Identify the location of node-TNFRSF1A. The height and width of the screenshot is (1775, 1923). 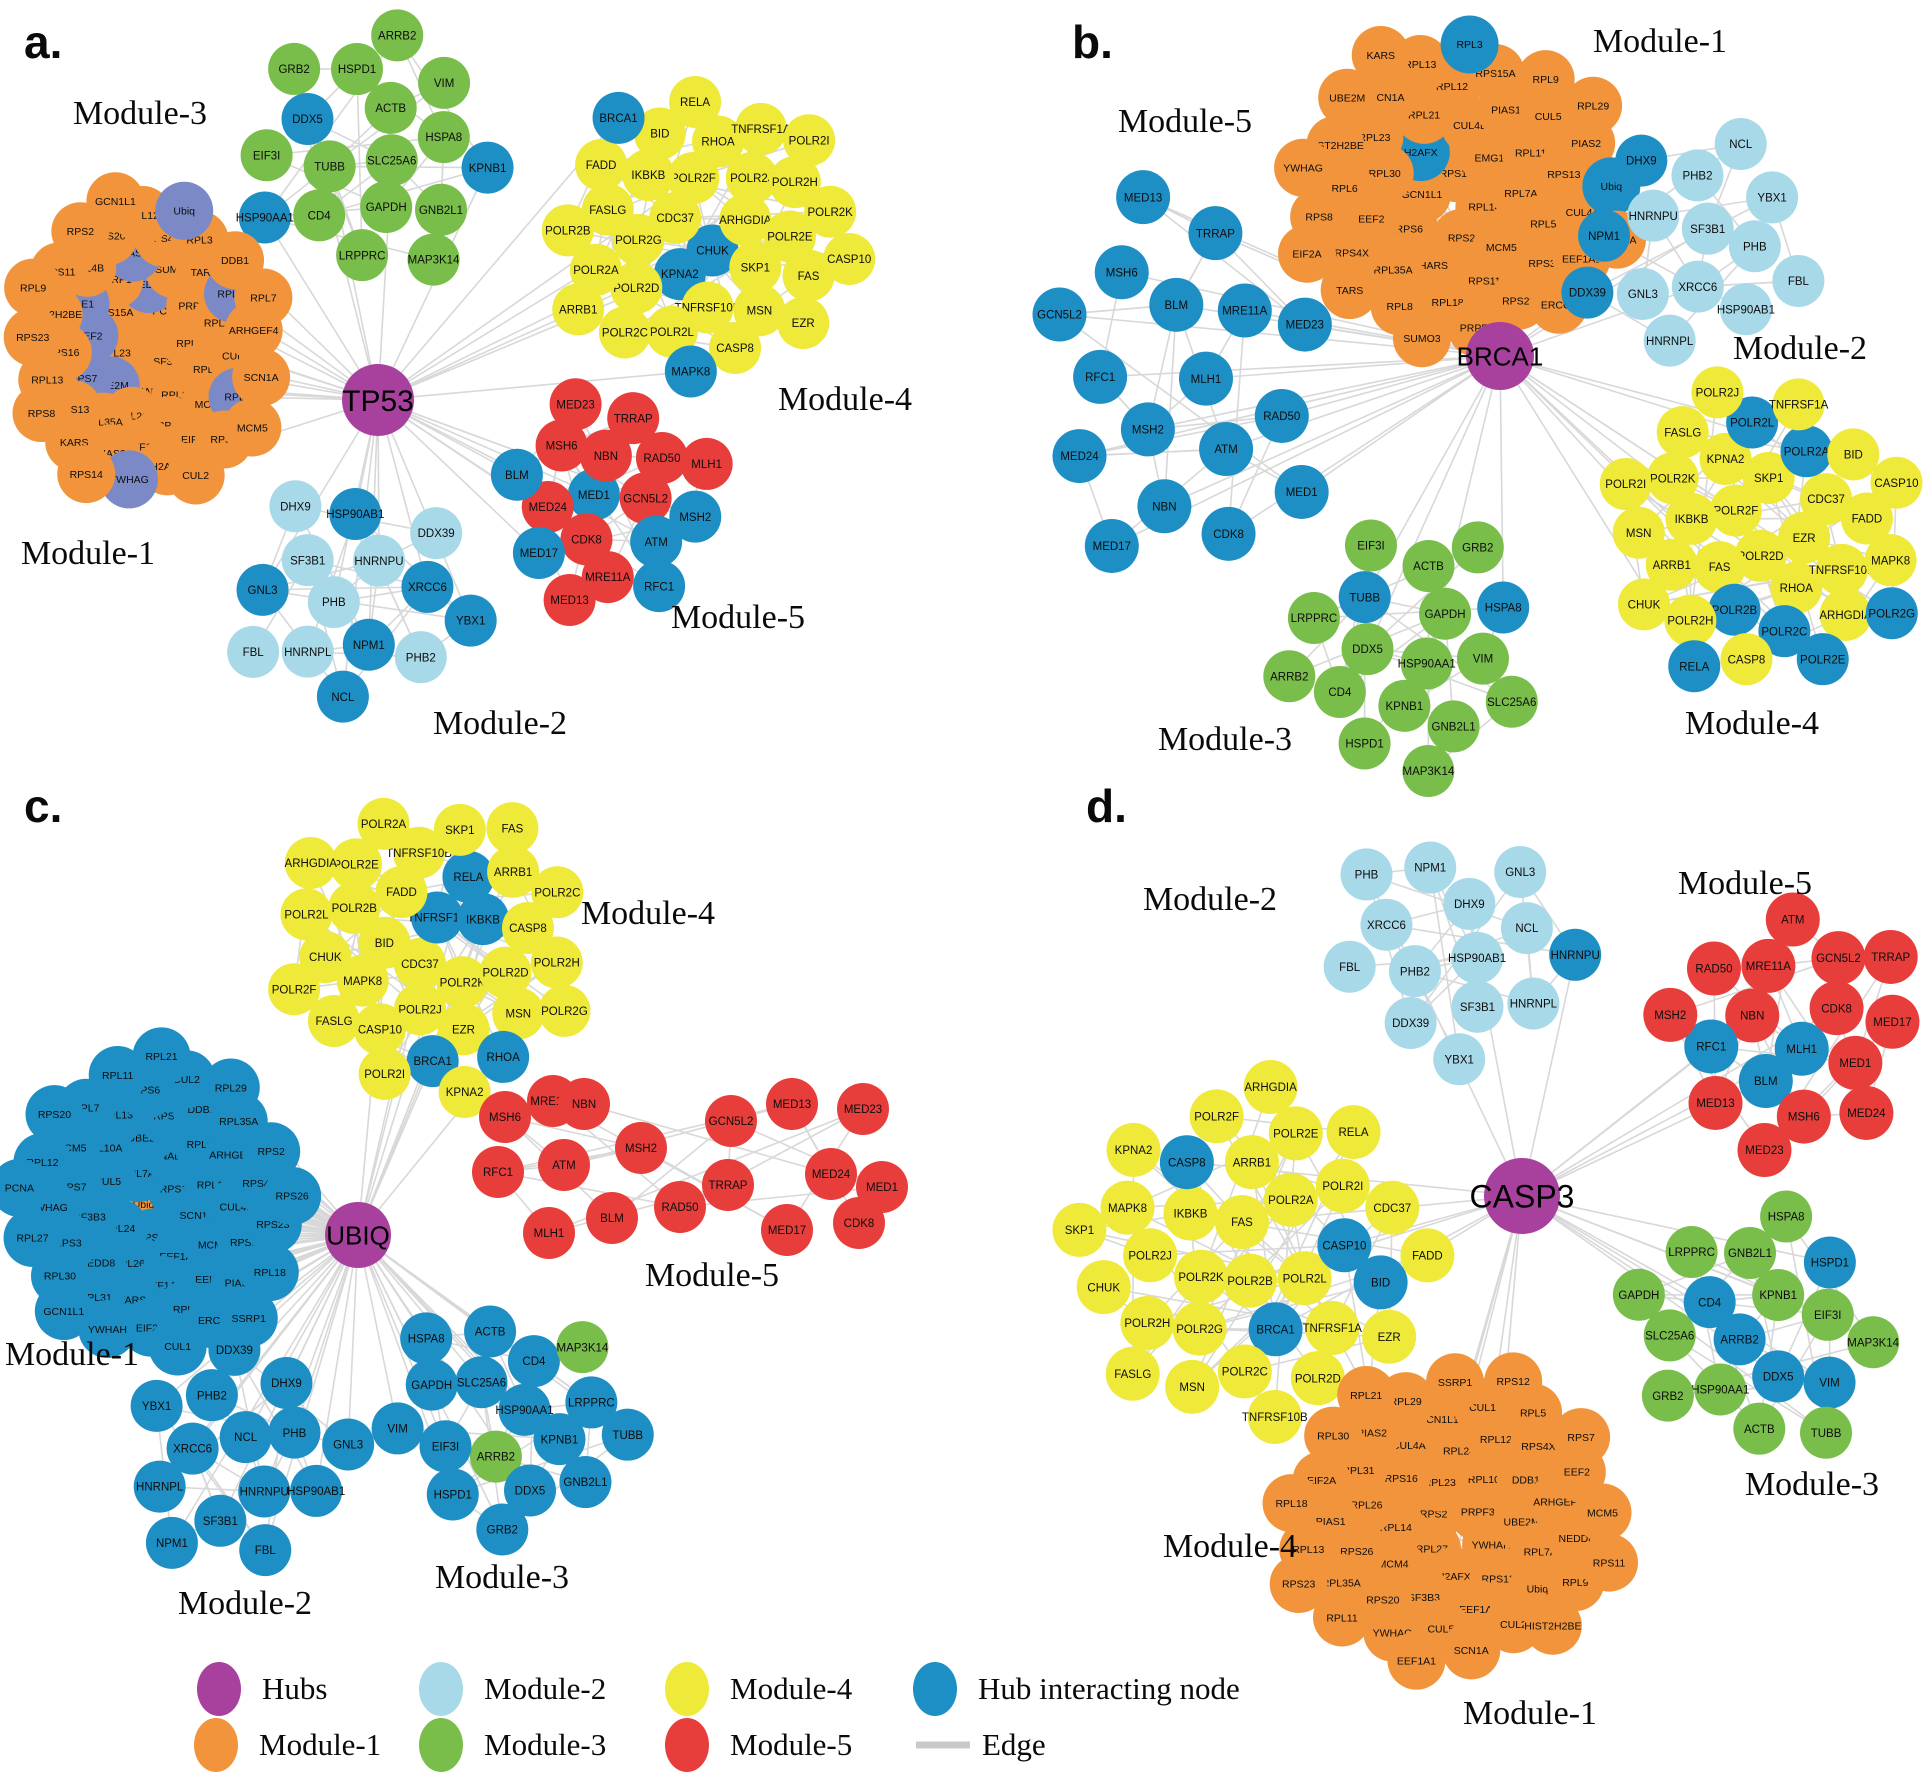
(1798, 404).